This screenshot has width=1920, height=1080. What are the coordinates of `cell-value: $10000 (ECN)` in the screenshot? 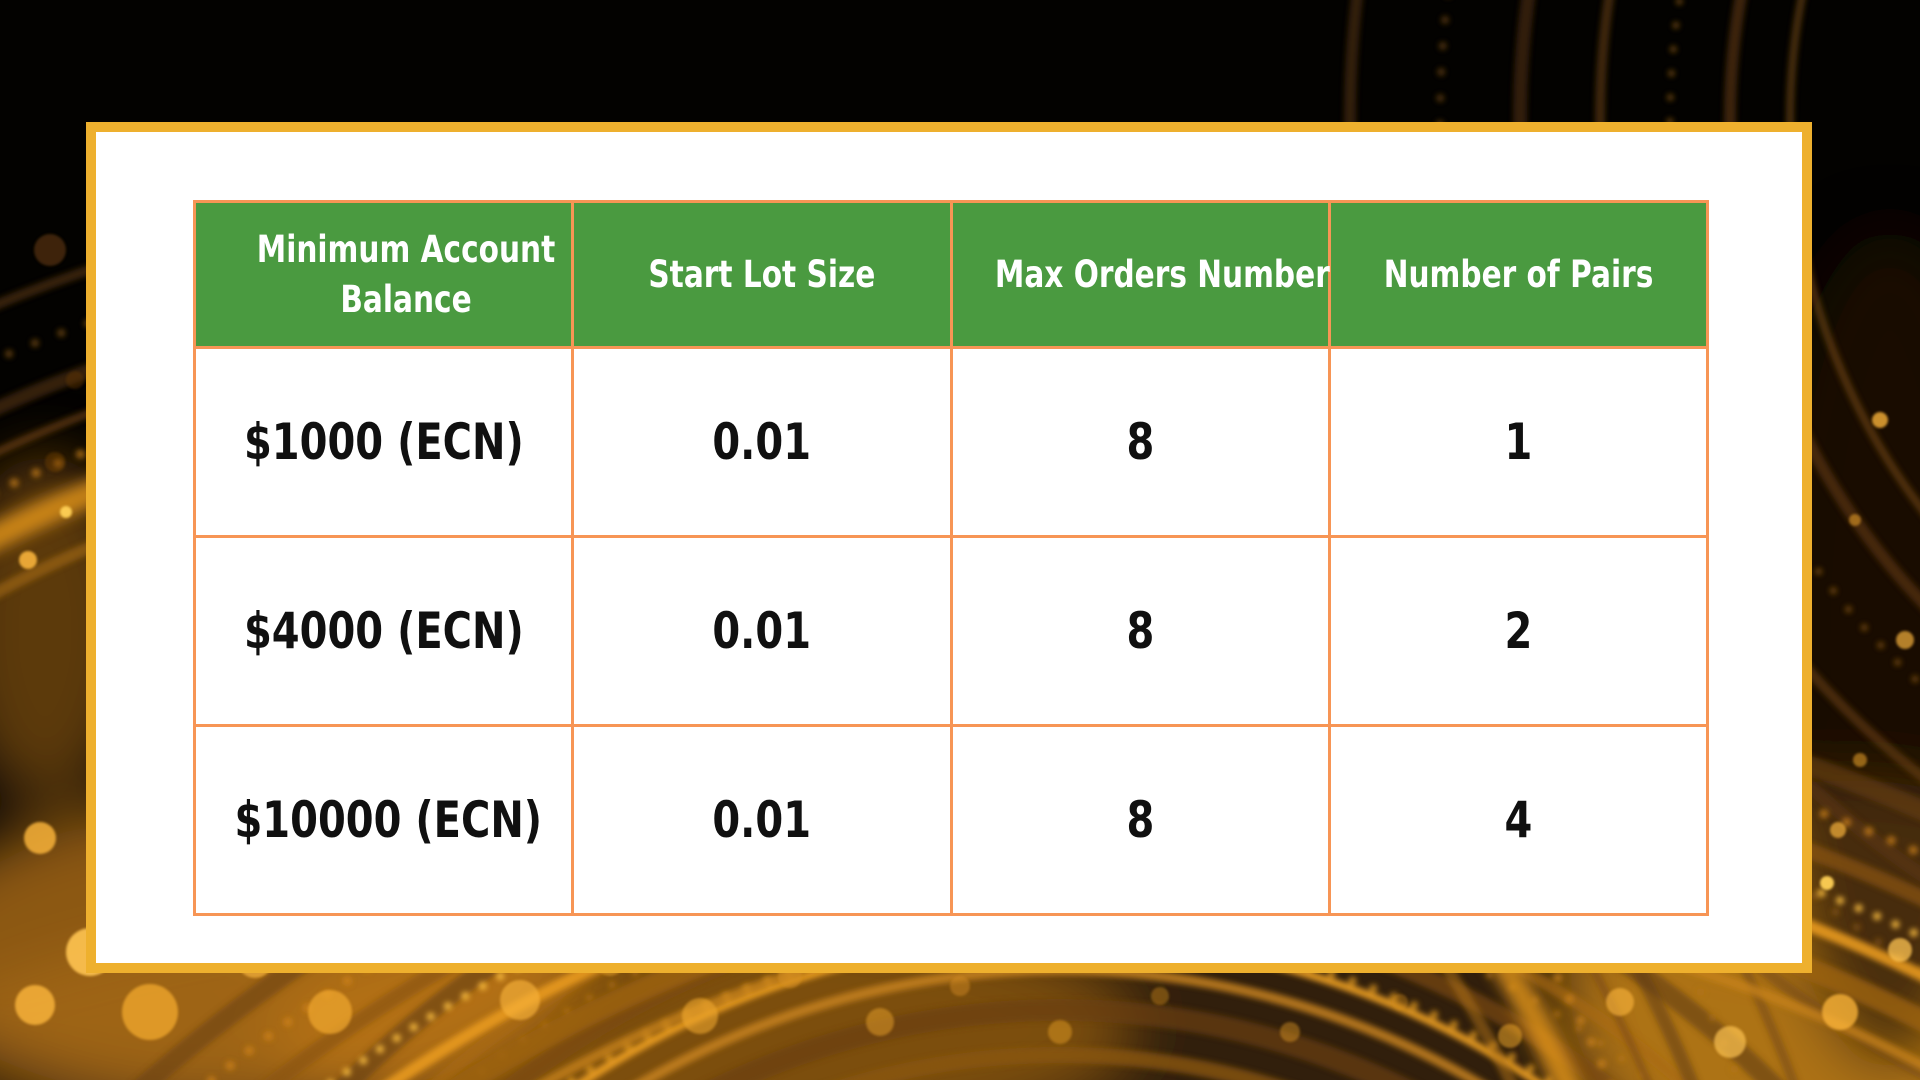 It's located at (388, 820).